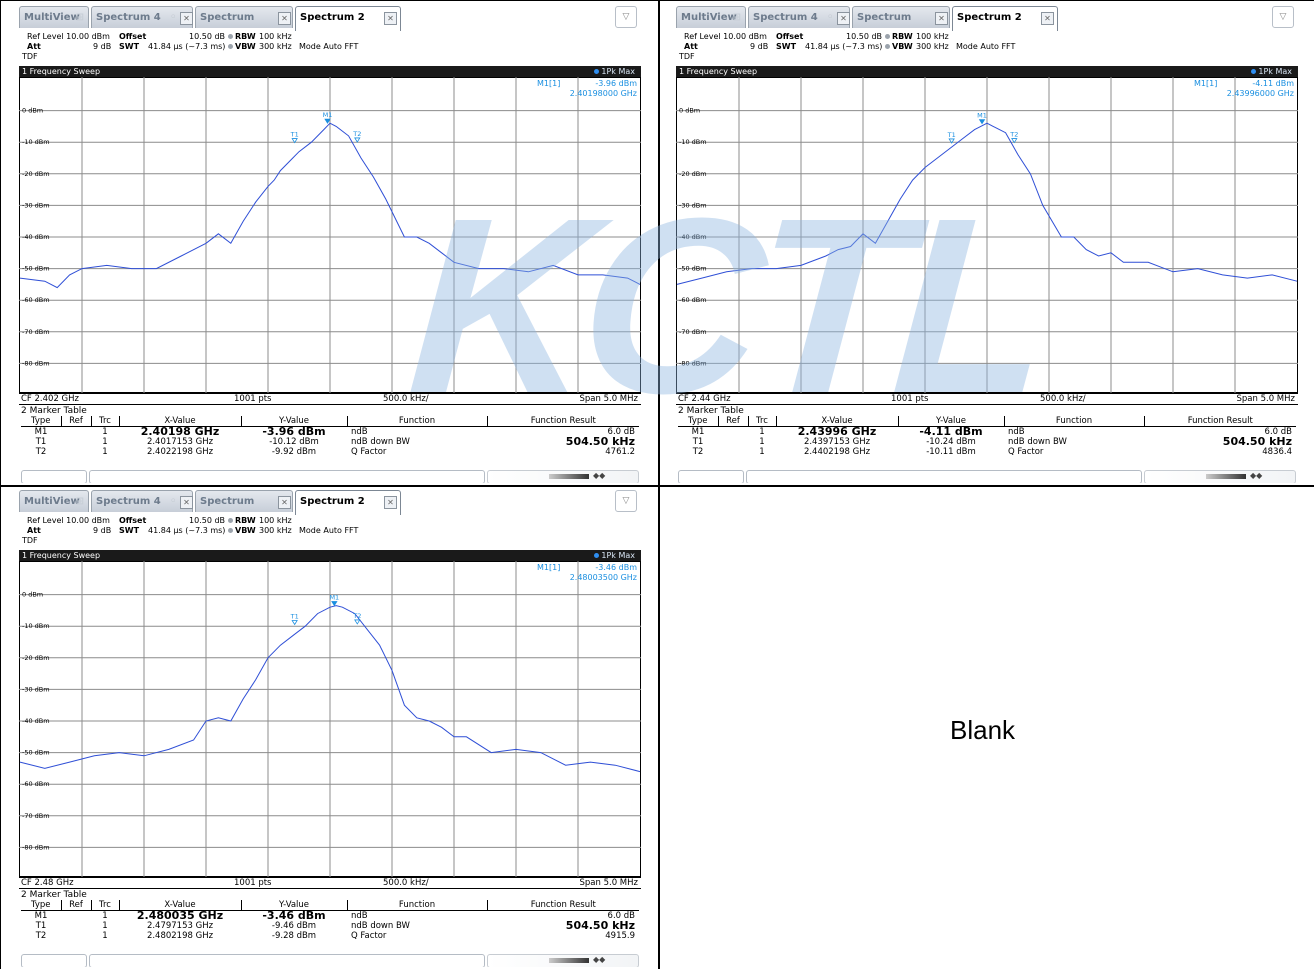  Describe the element at coordinates (736, 17) in the screenshot. I see `grid-icon: ⊞` at that location.